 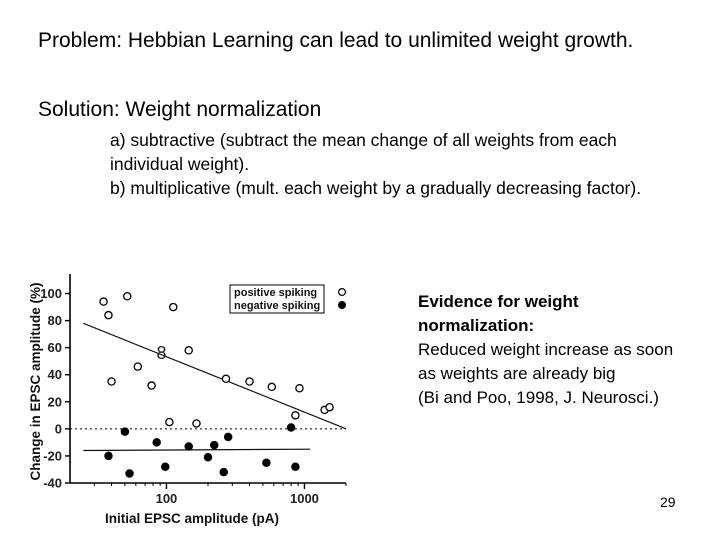 I want to click on chart-marks: 8, so click(x=208, y=384).